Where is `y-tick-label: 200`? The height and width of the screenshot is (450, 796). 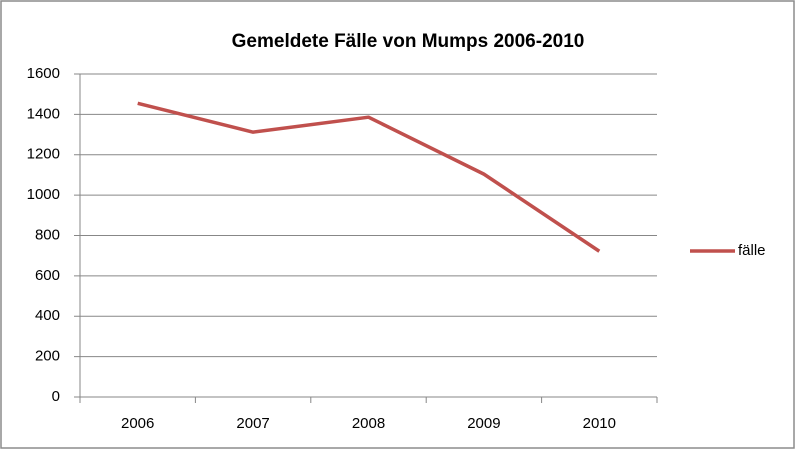
y-tick-label: 200 is located at coordinates (47, 356).